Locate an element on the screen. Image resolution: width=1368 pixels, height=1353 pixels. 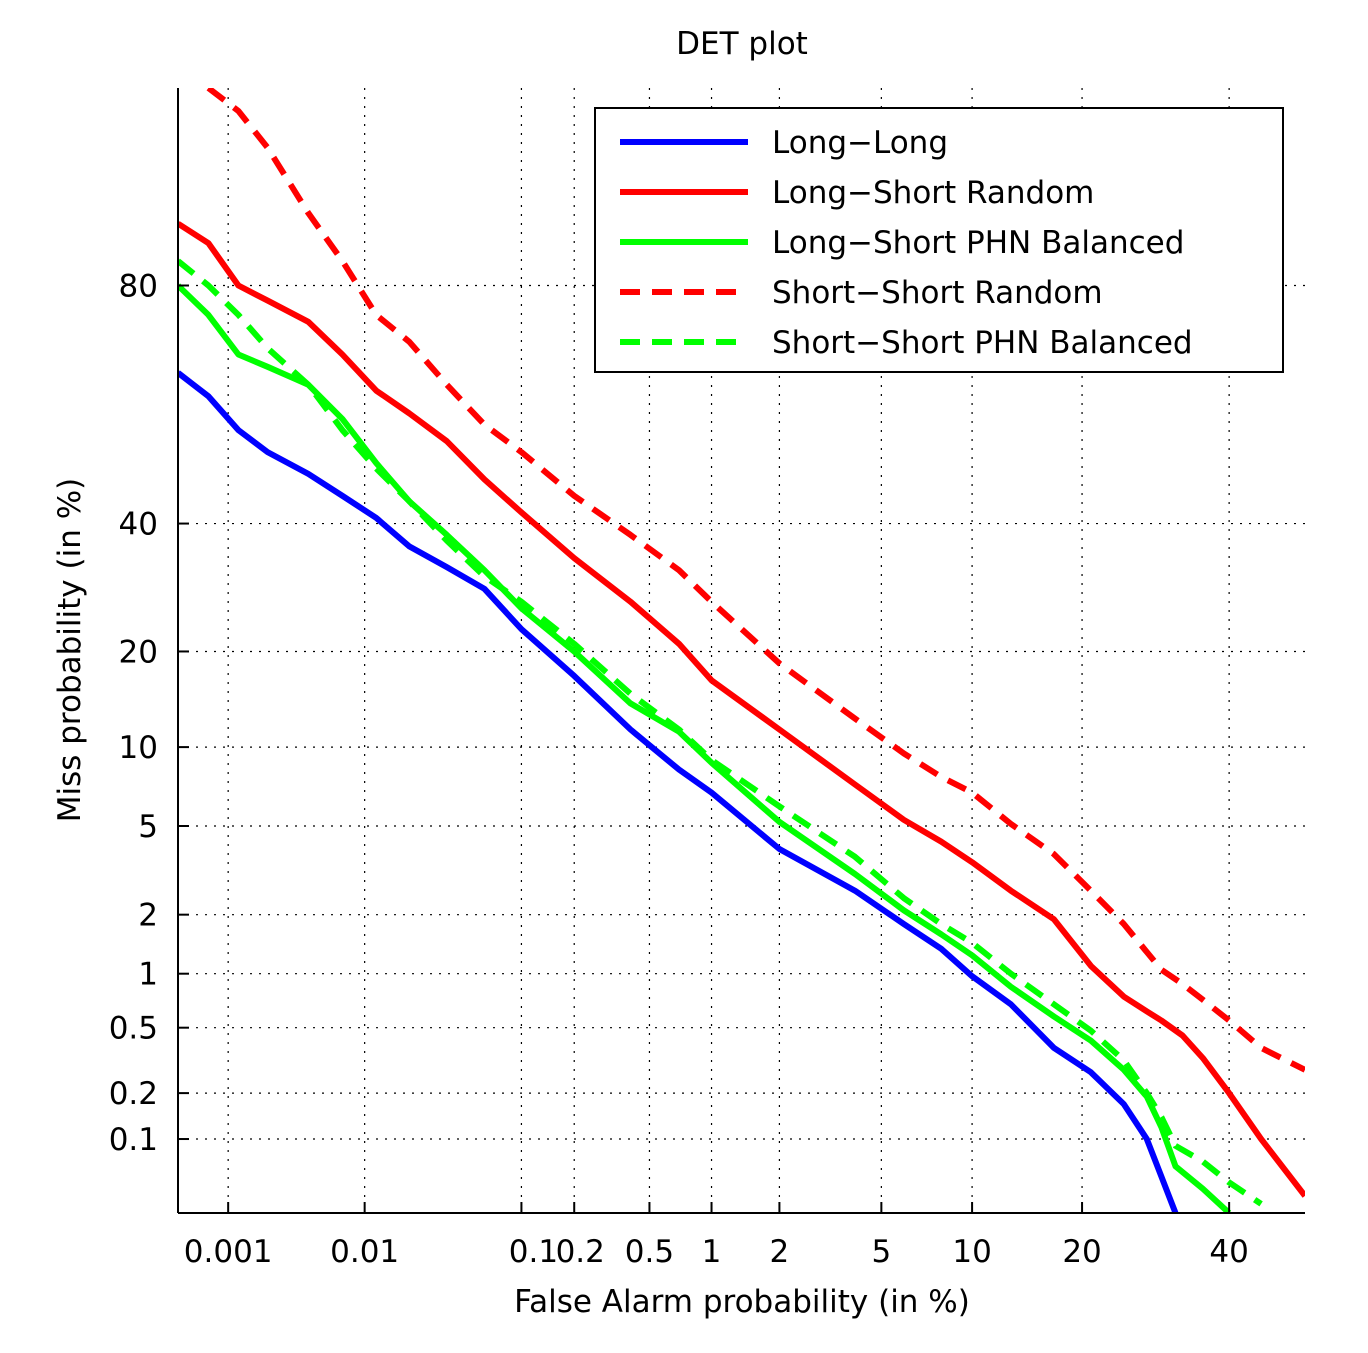
x-tick-label: 0.5 is located at coordinates (649, 1252).